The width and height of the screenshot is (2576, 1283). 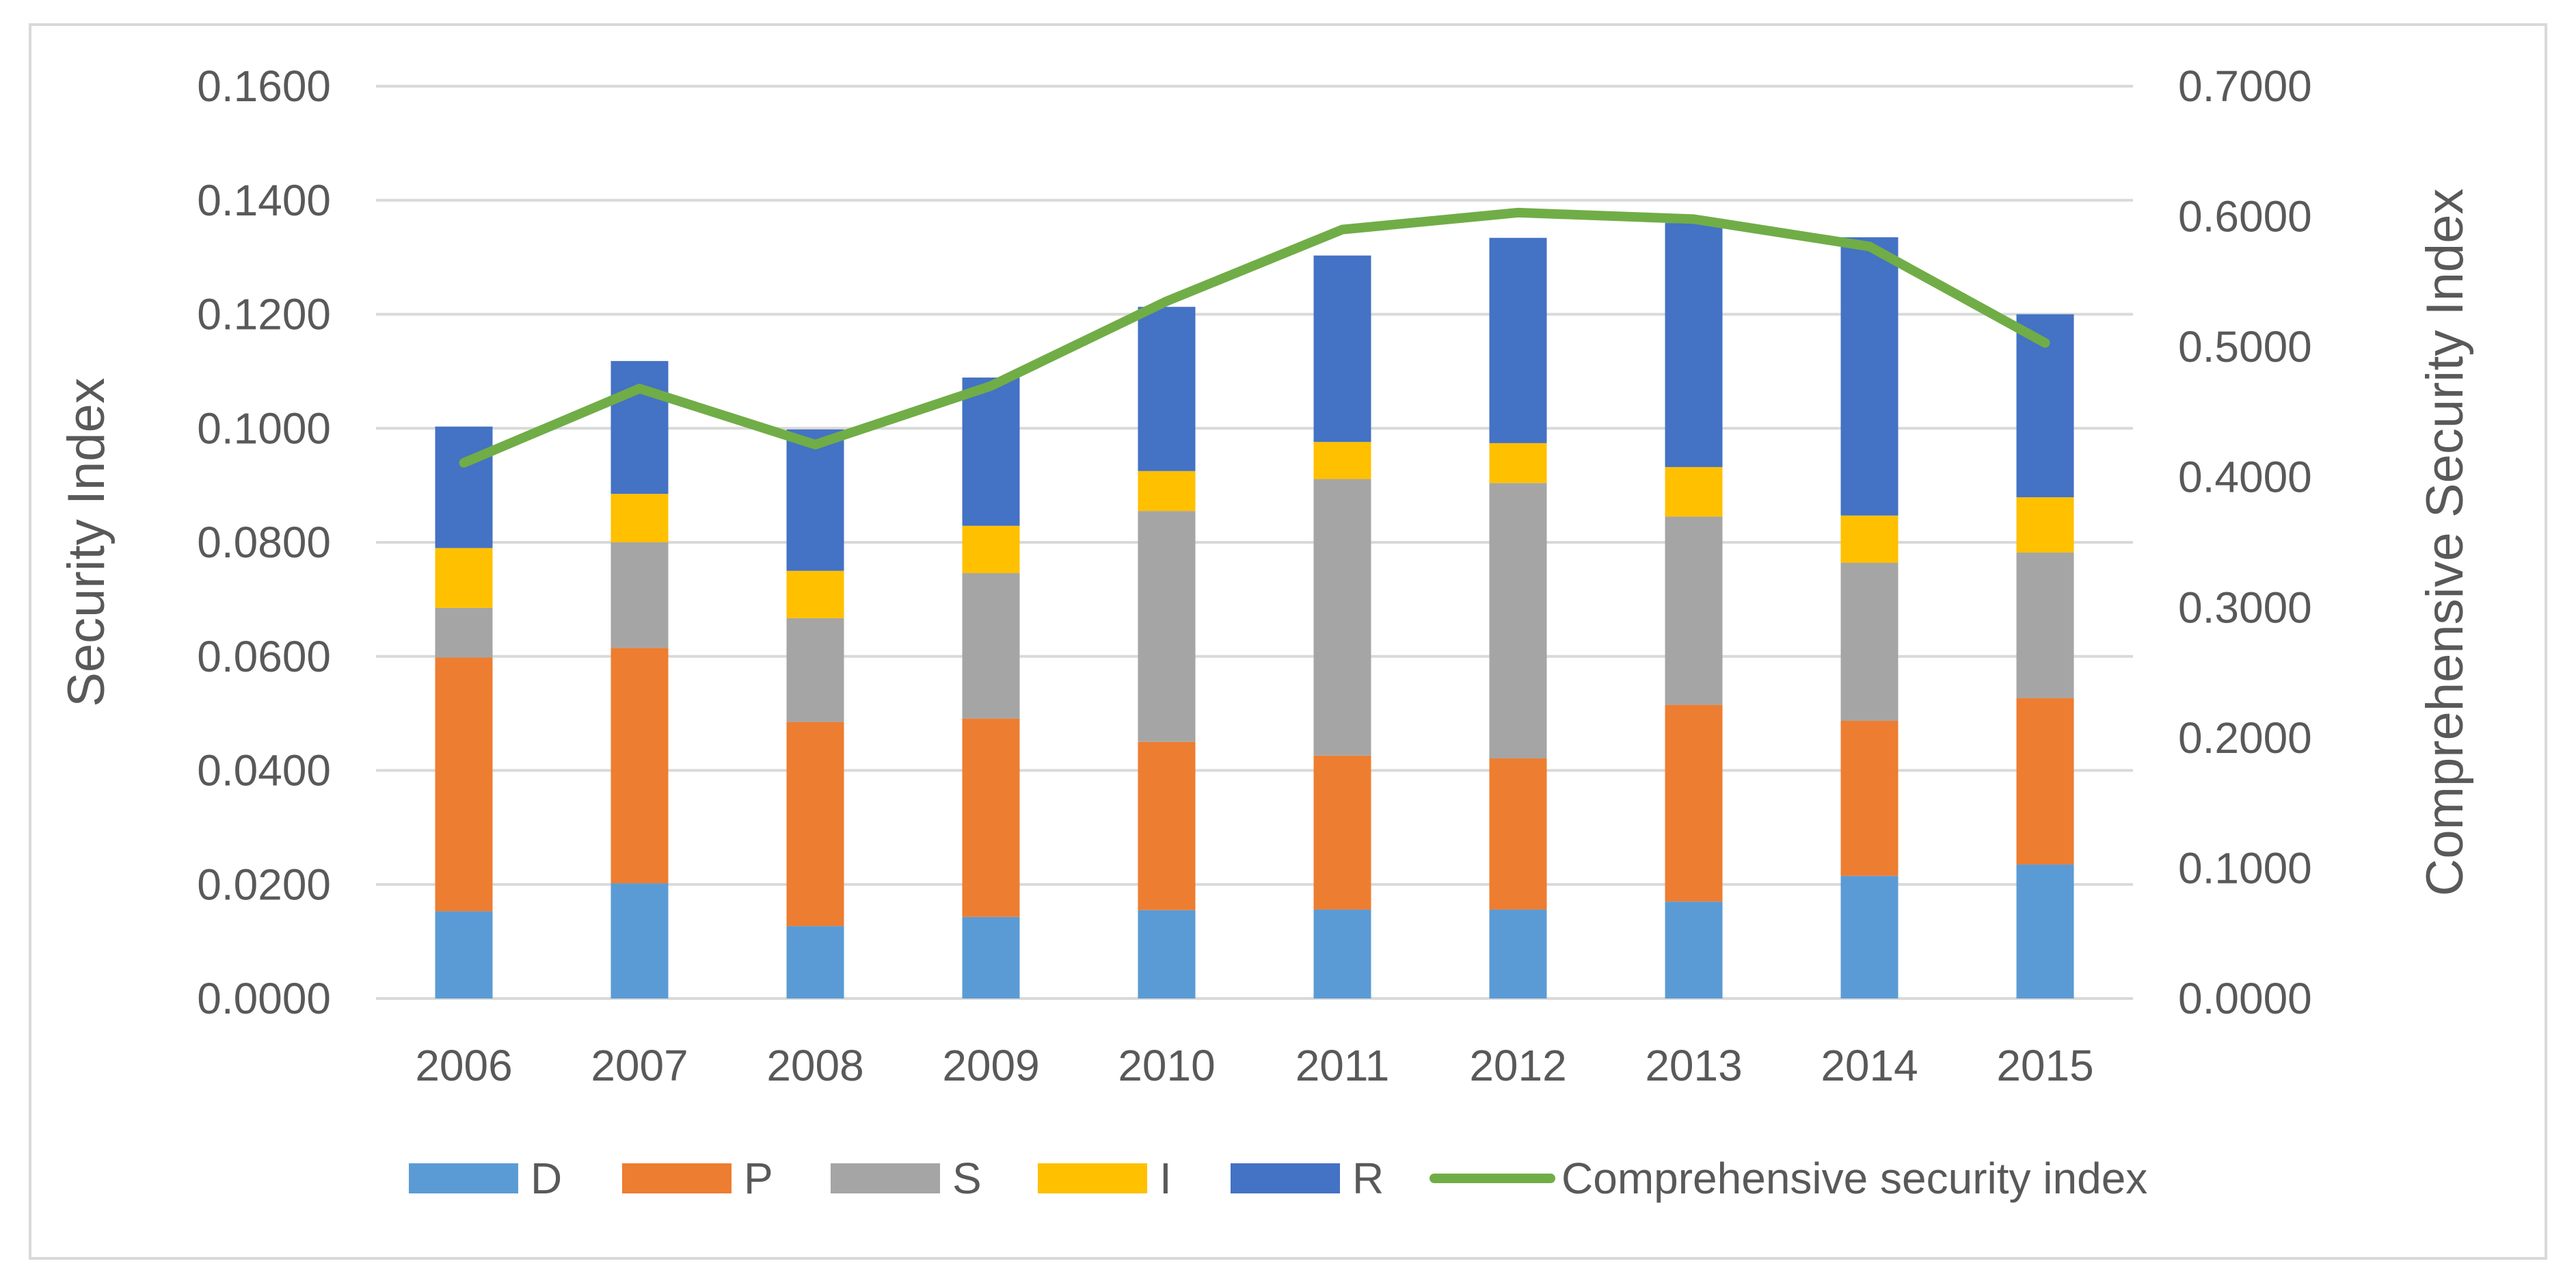 I want to click on bar-i-2015, so click(x=2045, y=525).